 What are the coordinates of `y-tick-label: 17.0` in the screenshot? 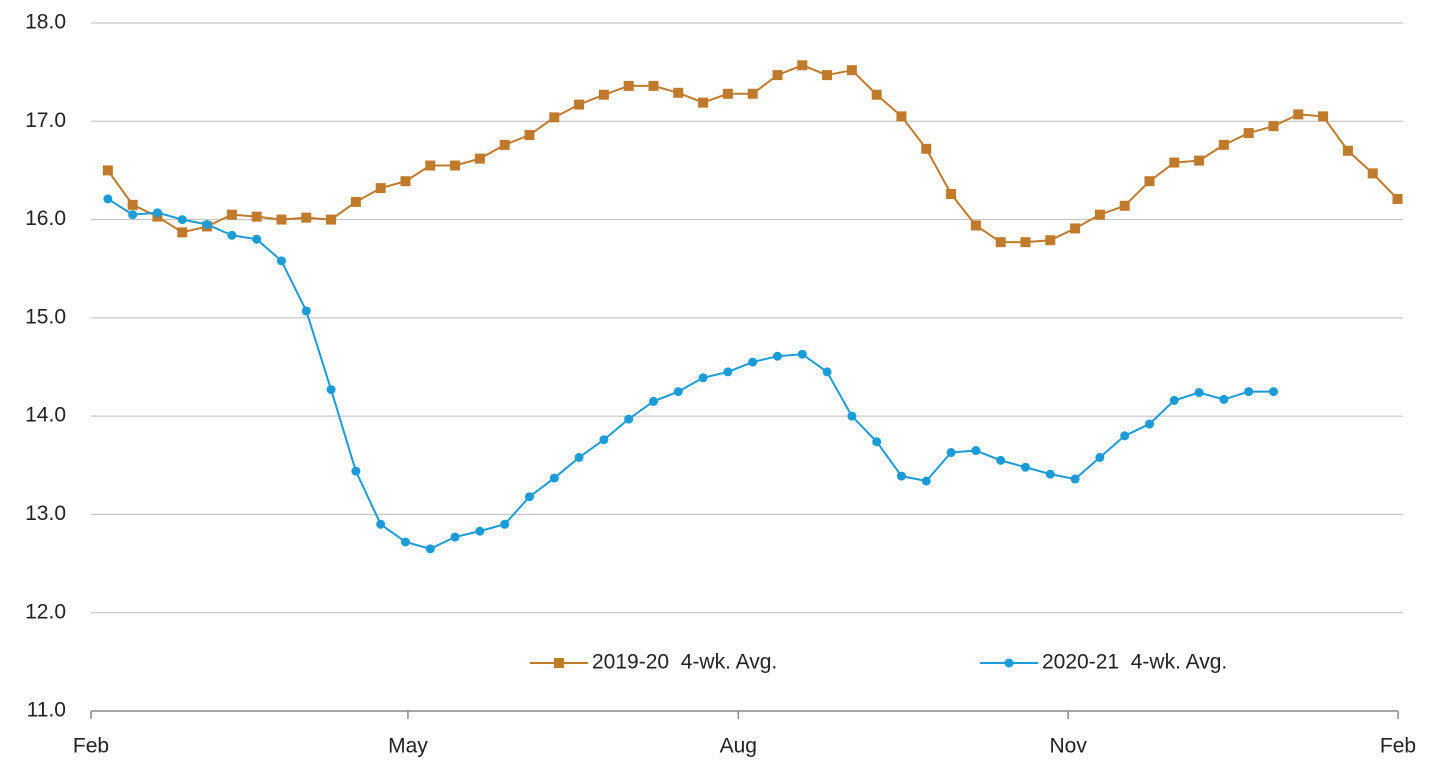 It's located at (45, 120).